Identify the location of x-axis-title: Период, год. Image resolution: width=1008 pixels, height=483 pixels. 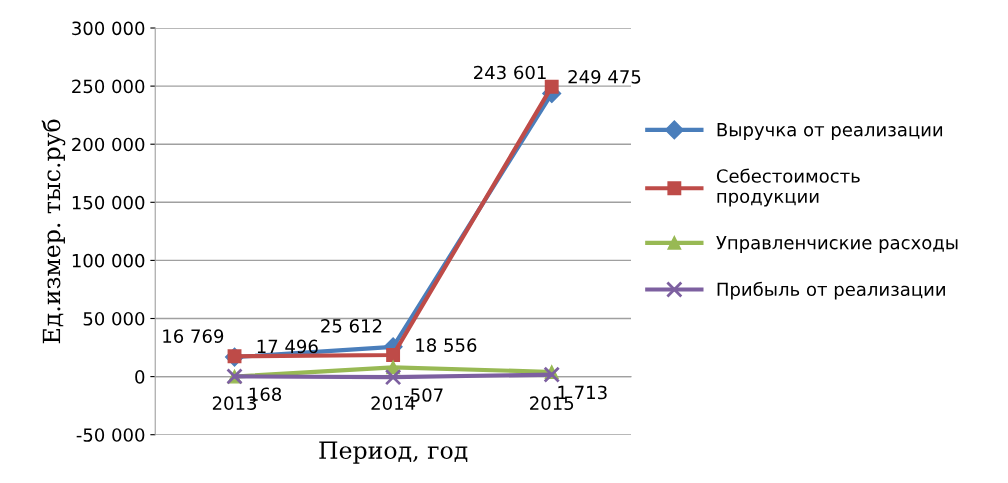
(393, 452).